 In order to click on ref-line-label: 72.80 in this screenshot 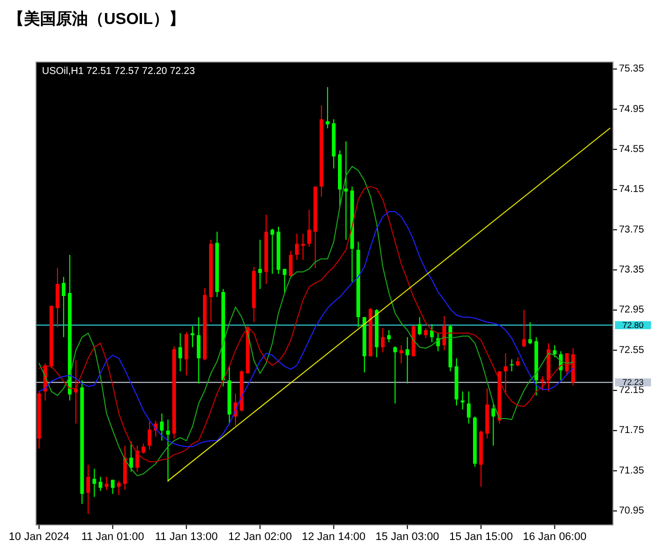, I will do `click(633, 325)`.